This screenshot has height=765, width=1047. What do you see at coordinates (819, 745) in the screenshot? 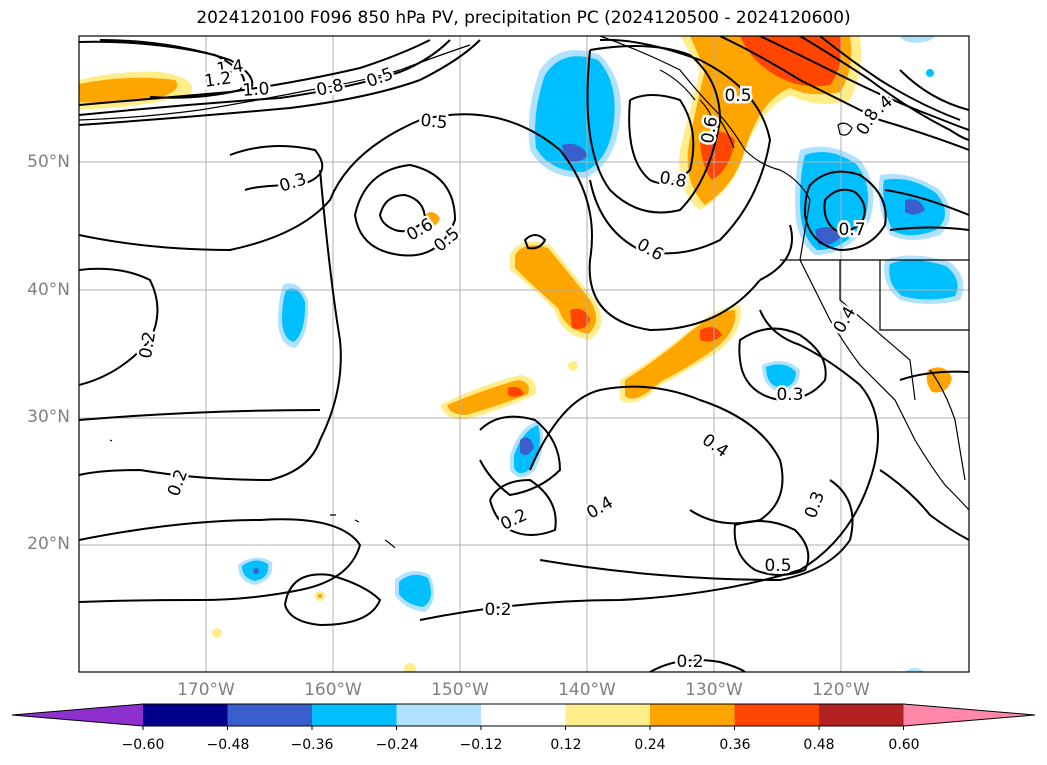
I see `colorbar-tick-label: 0.48` at bounding box center [819, 745].